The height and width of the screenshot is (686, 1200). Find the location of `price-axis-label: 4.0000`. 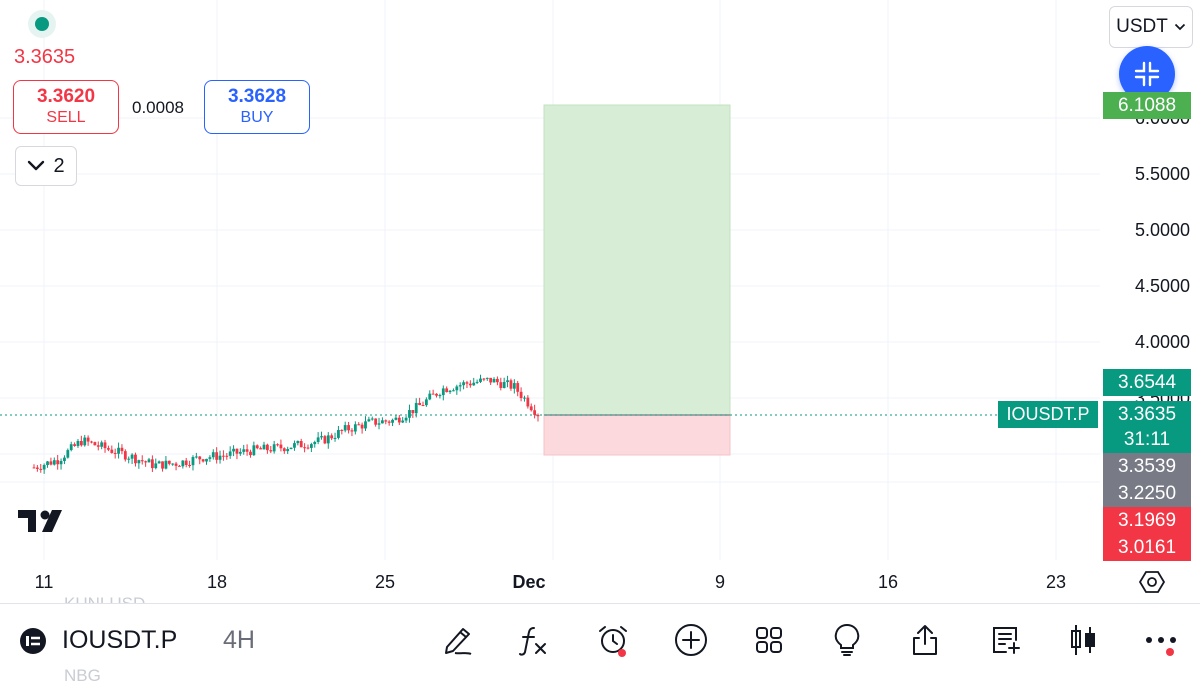

price-axis-label: 4.0000 is located at coordinates (1162, 342).